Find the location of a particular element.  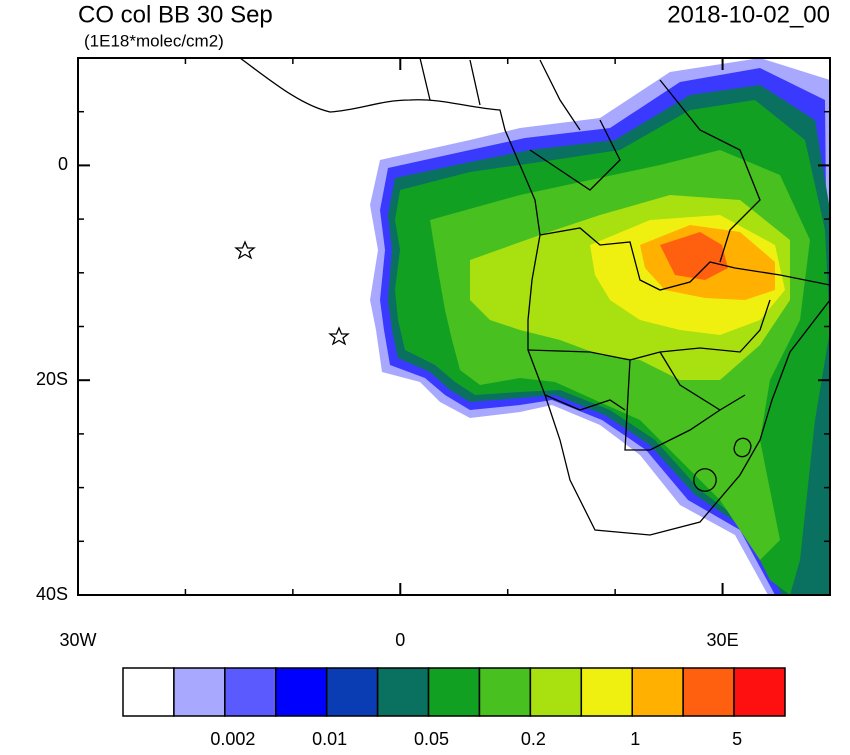

colorbar-label: 0.05 is located at coordinates (431, 739).